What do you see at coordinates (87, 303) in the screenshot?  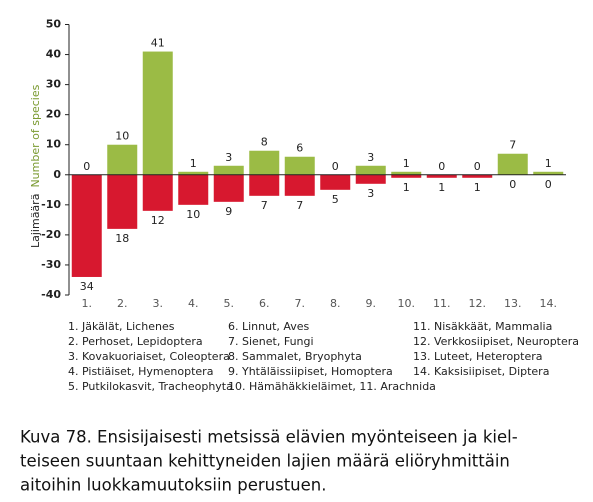 I see `x-tick-label: 1.` at bounding box center [87, 303].